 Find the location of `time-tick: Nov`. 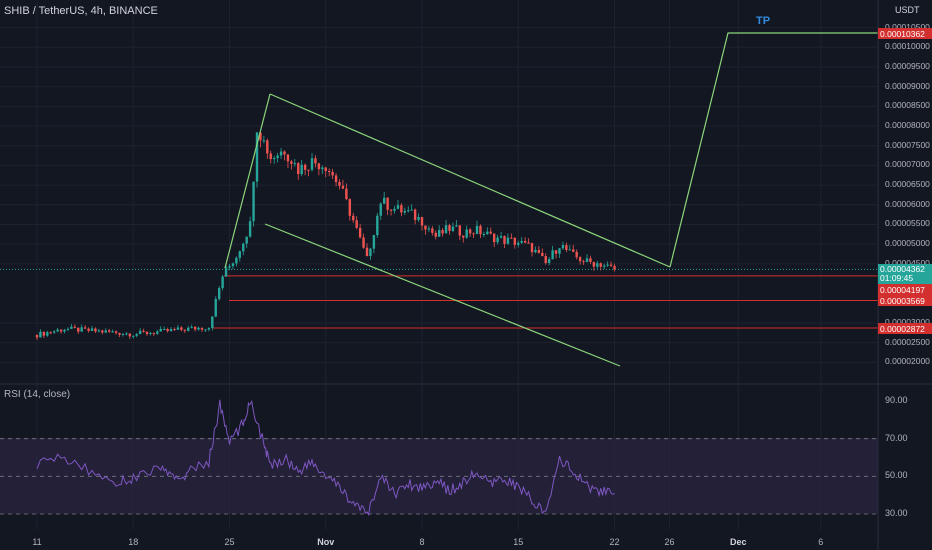

time-tick: Nov is located at coordinates (326, 542).